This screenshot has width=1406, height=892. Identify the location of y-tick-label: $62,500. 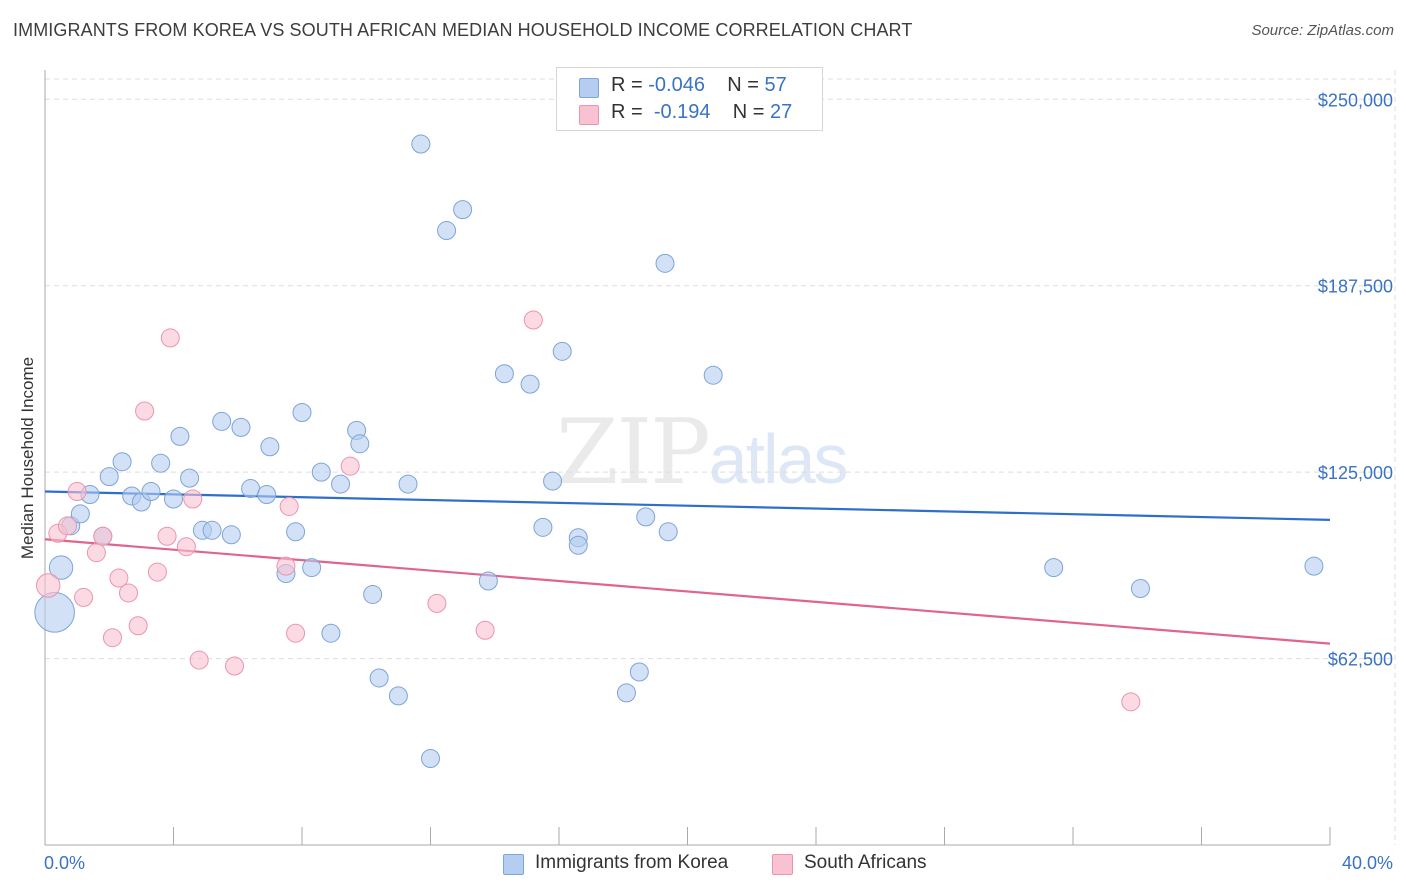
(1360, 660).